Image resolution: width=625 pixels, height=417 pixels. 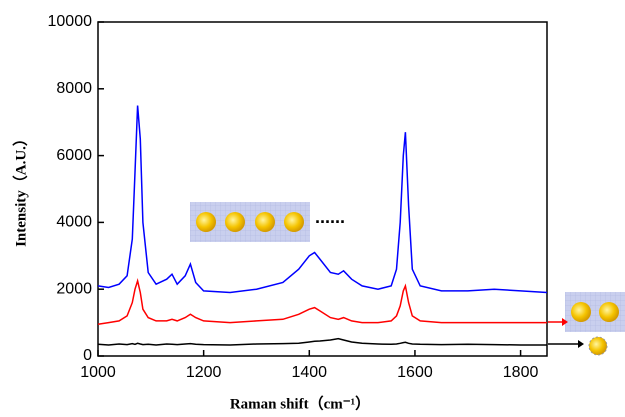 I want to click on y-tick-label: 6000, so click(x=74, y=155).